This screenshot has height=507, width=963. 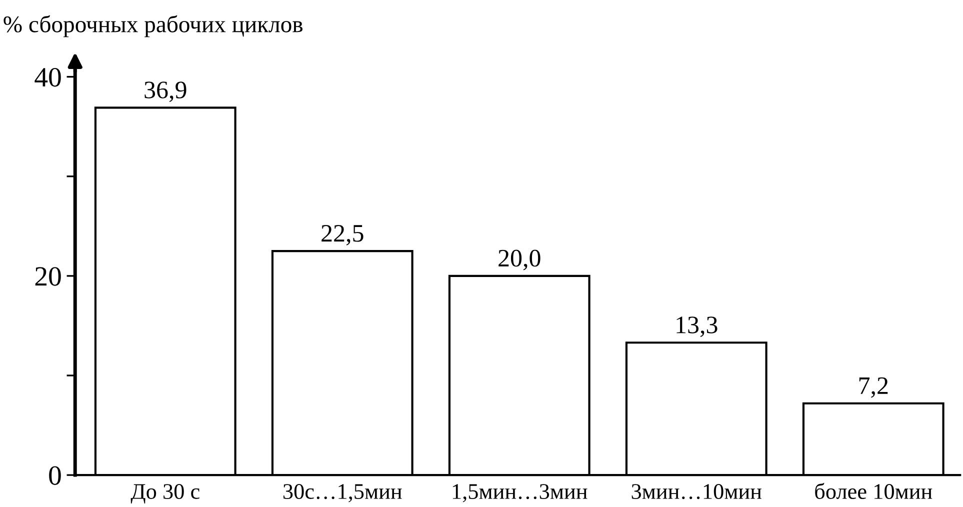 What do you see at coordinates (165, 494) in the screenshot?
I see `x-tick-label: До 30 с` at bounding box center [165, 494].